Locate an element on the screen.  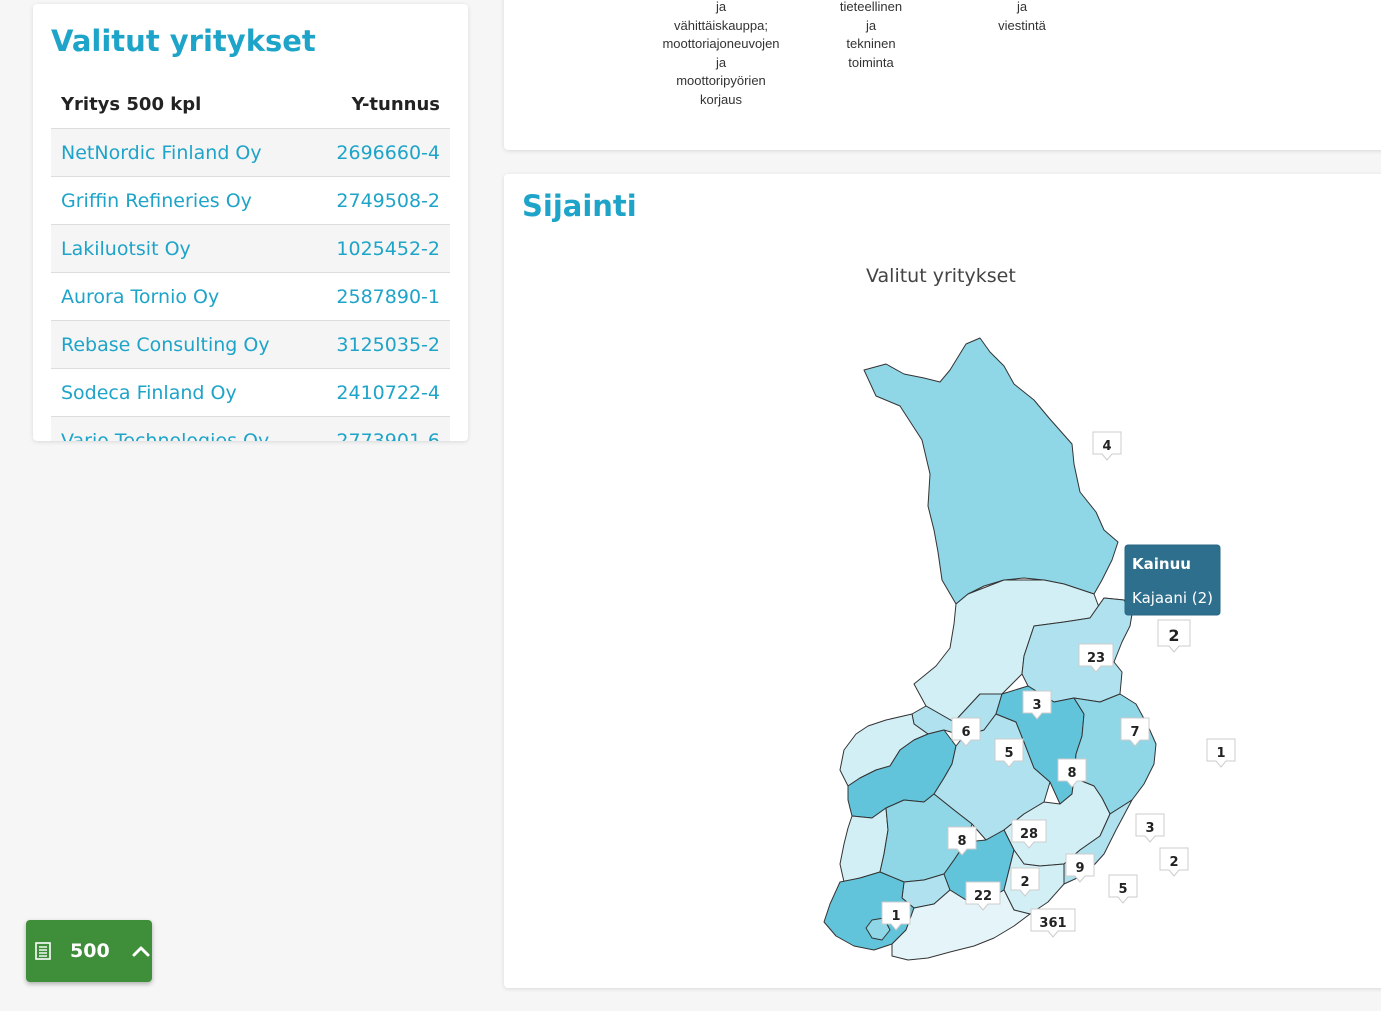
count-label: 7 is located at coordinates (1134, 732).